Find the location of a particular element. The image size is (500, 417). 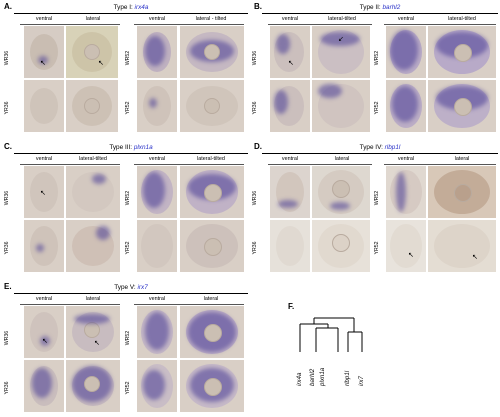

leaf-label: irx4a is located at coordinates (299, 379).